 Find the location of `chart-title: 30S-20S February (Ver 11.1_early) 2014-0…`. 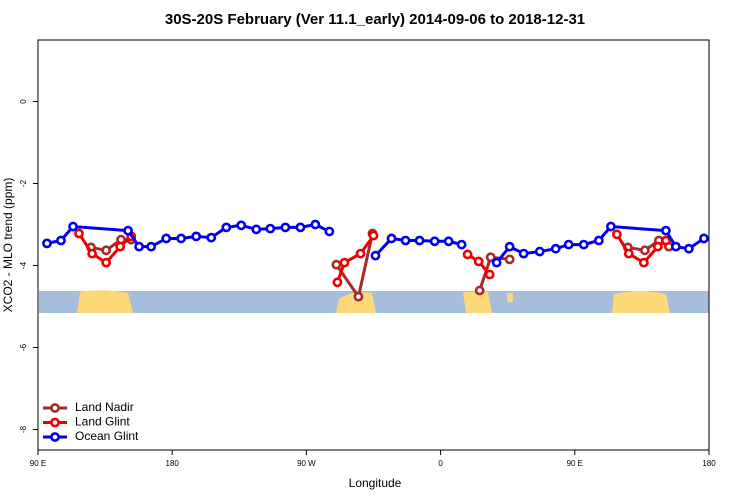

chart-title: 30S-20S February (Ver 11.1_early) 2014-0… is located at coordinates (375, 19).